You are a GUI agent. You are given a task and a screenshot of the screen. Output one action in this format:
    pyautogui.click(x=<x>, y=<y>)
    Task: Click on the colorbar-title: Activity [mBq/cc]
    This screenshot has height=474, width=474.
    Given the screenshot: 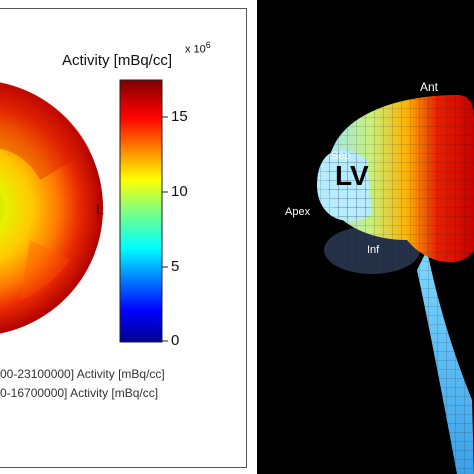 What is the action you would take?
    pyautogui.click(x=117, y=60)
    